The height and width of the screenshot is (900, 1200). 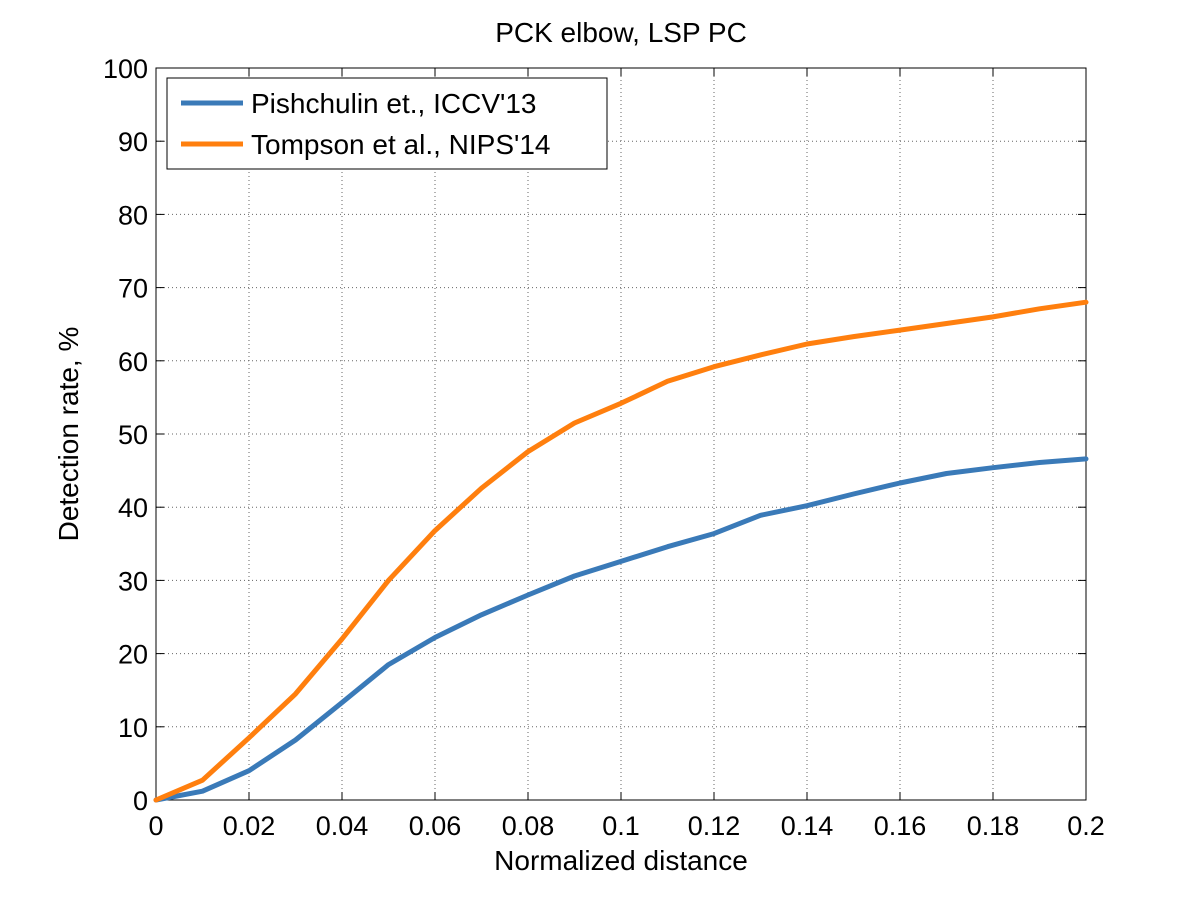 I want to click on x-tick-label: 0.14, so click(x=807, y=826).